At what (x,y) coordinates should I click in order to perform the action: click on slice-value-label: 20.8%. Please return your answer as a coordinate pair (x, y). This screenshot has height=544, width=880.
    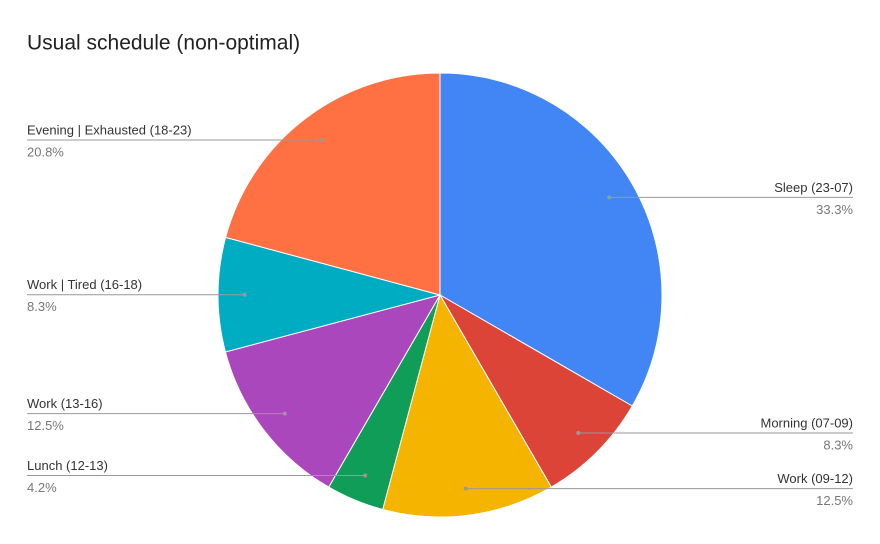
    Looking at the image, I should click on (45, 151).